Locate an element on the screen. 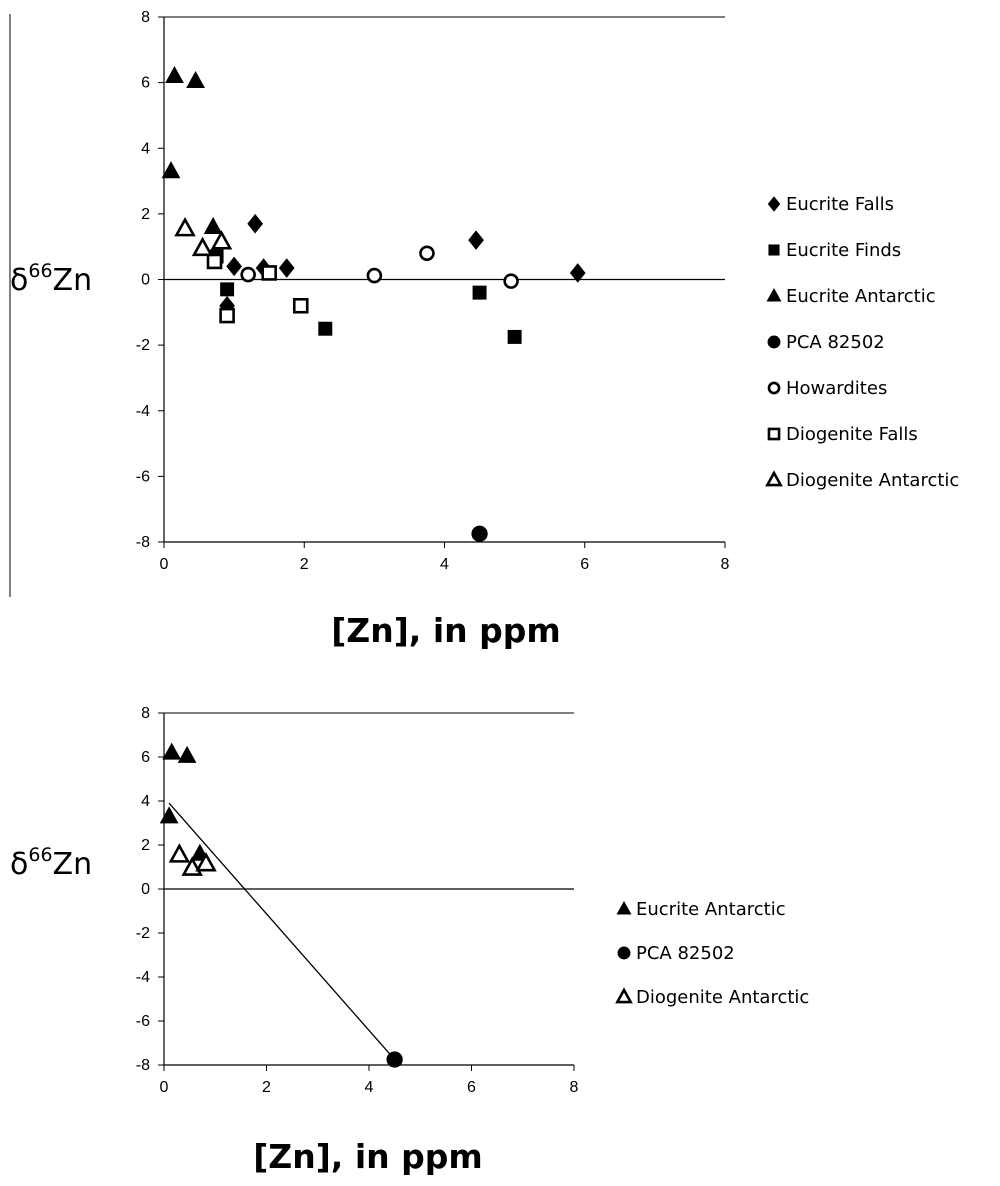  chart-1-legend-marker-diogenite-antarctic is located at coordinates (774, 478).